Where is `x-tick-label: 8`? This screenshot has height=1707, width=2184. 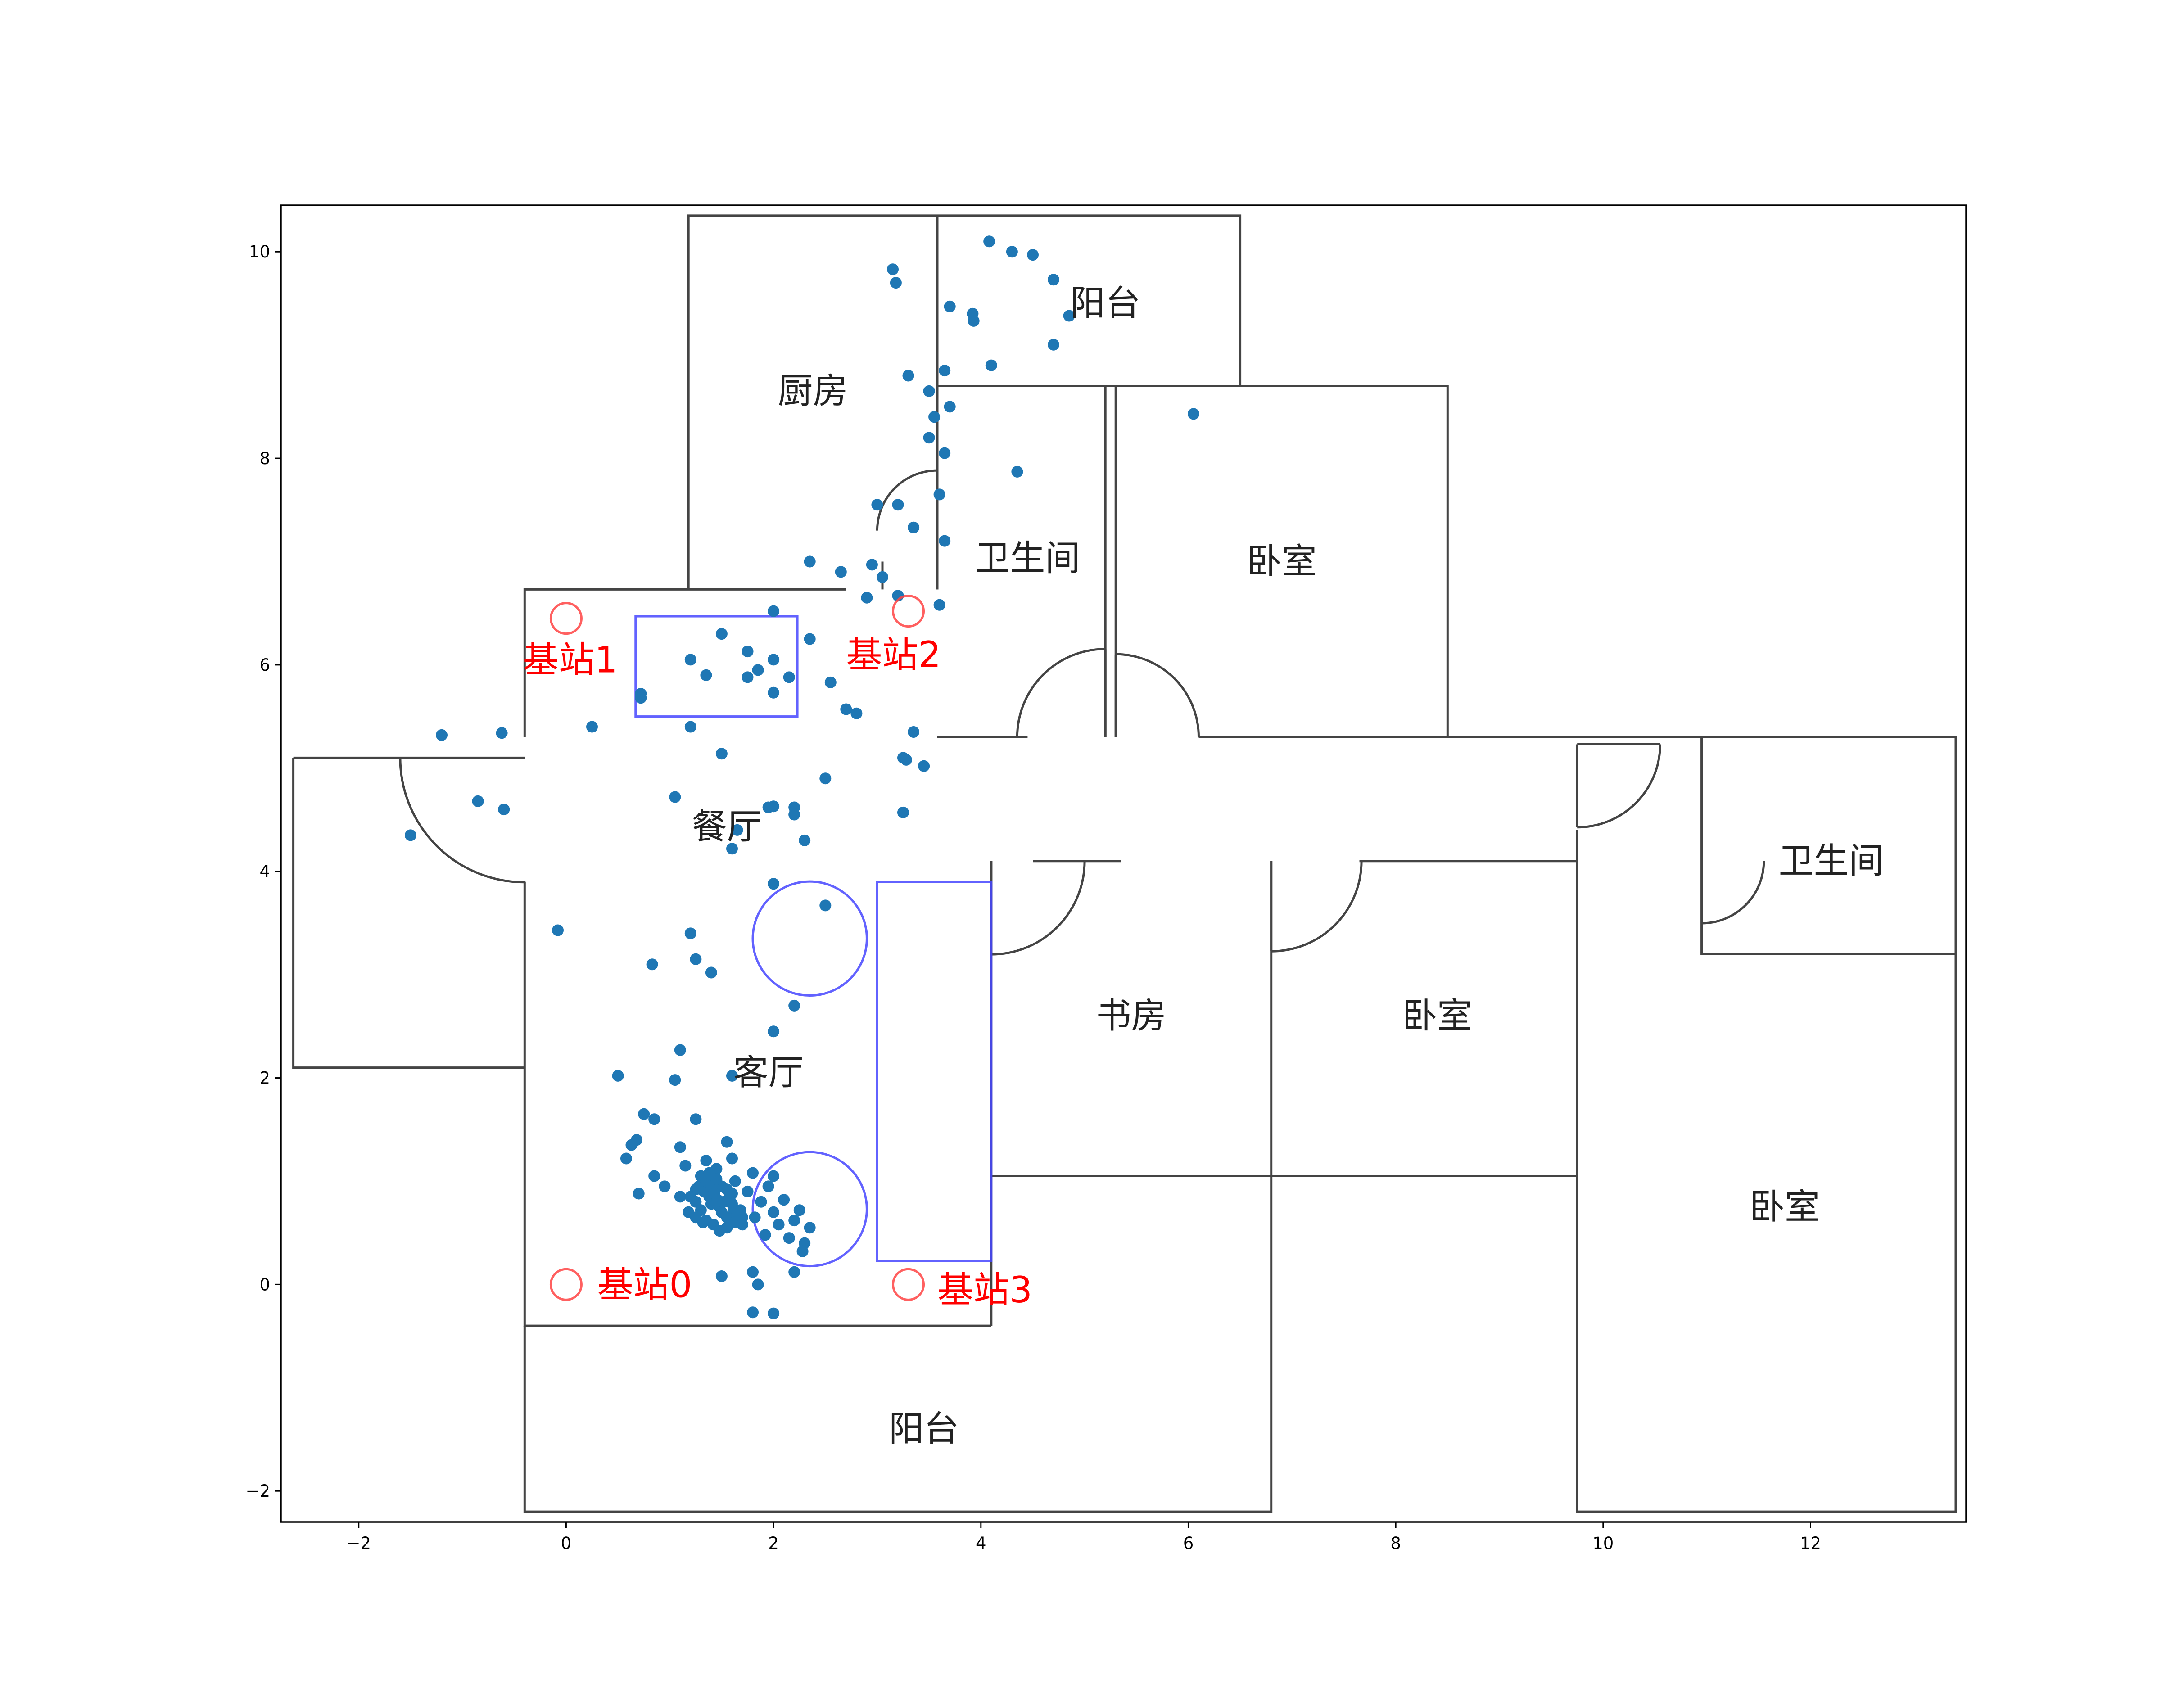 x-tick-label: 8 is located at coordinates (1395, 1543).